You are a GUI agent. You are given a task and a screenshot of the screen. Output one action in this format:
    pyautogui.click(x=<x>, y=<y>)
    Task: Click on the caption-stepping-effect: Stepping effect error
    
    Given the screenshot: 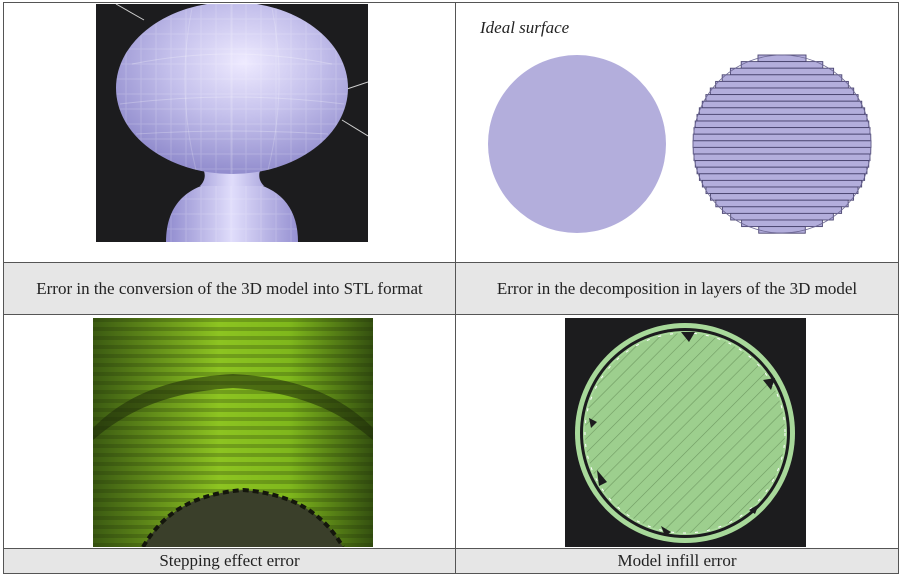 What is the action you would take?
    pyautogui.click(x=229, y=561)
    